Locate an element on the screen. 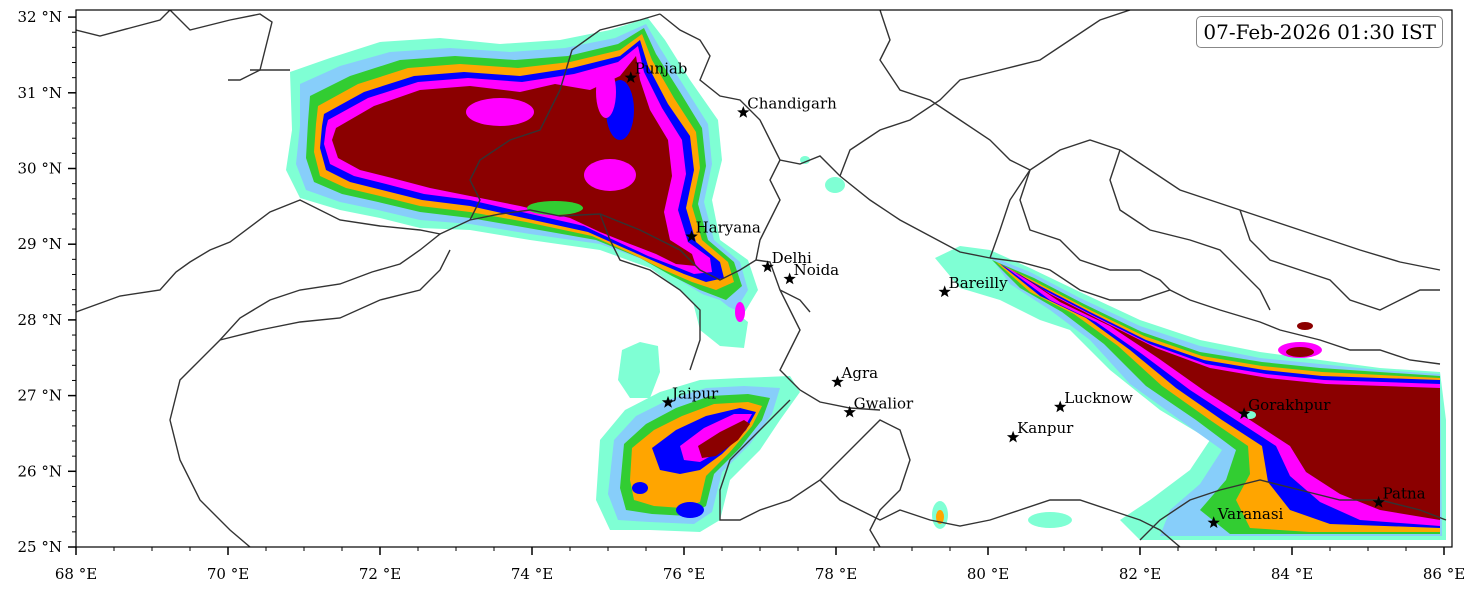 The width and height of the screenshot is (1471, 591). city-label: Kanpur is located at coordinates (1045, 428).